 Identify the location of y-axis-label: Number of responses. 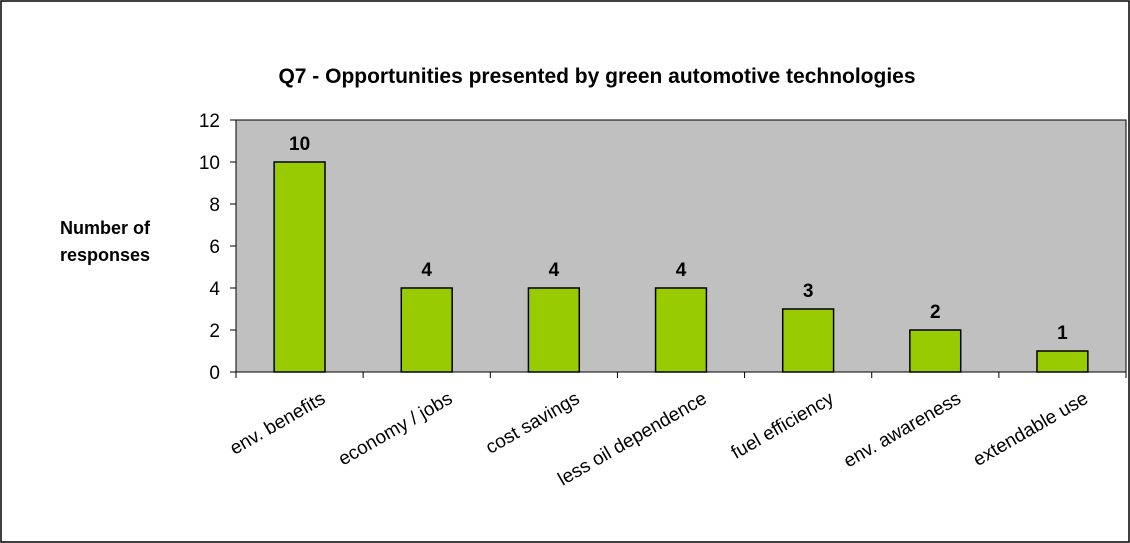
(105, 241).